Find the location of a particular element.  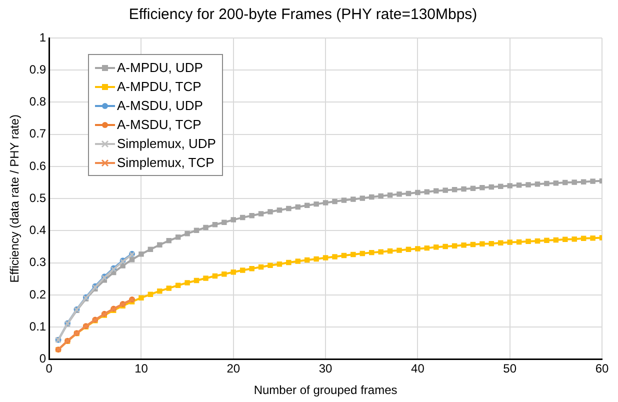

x-tick-label: 30 is located at coordinates (325, 369).